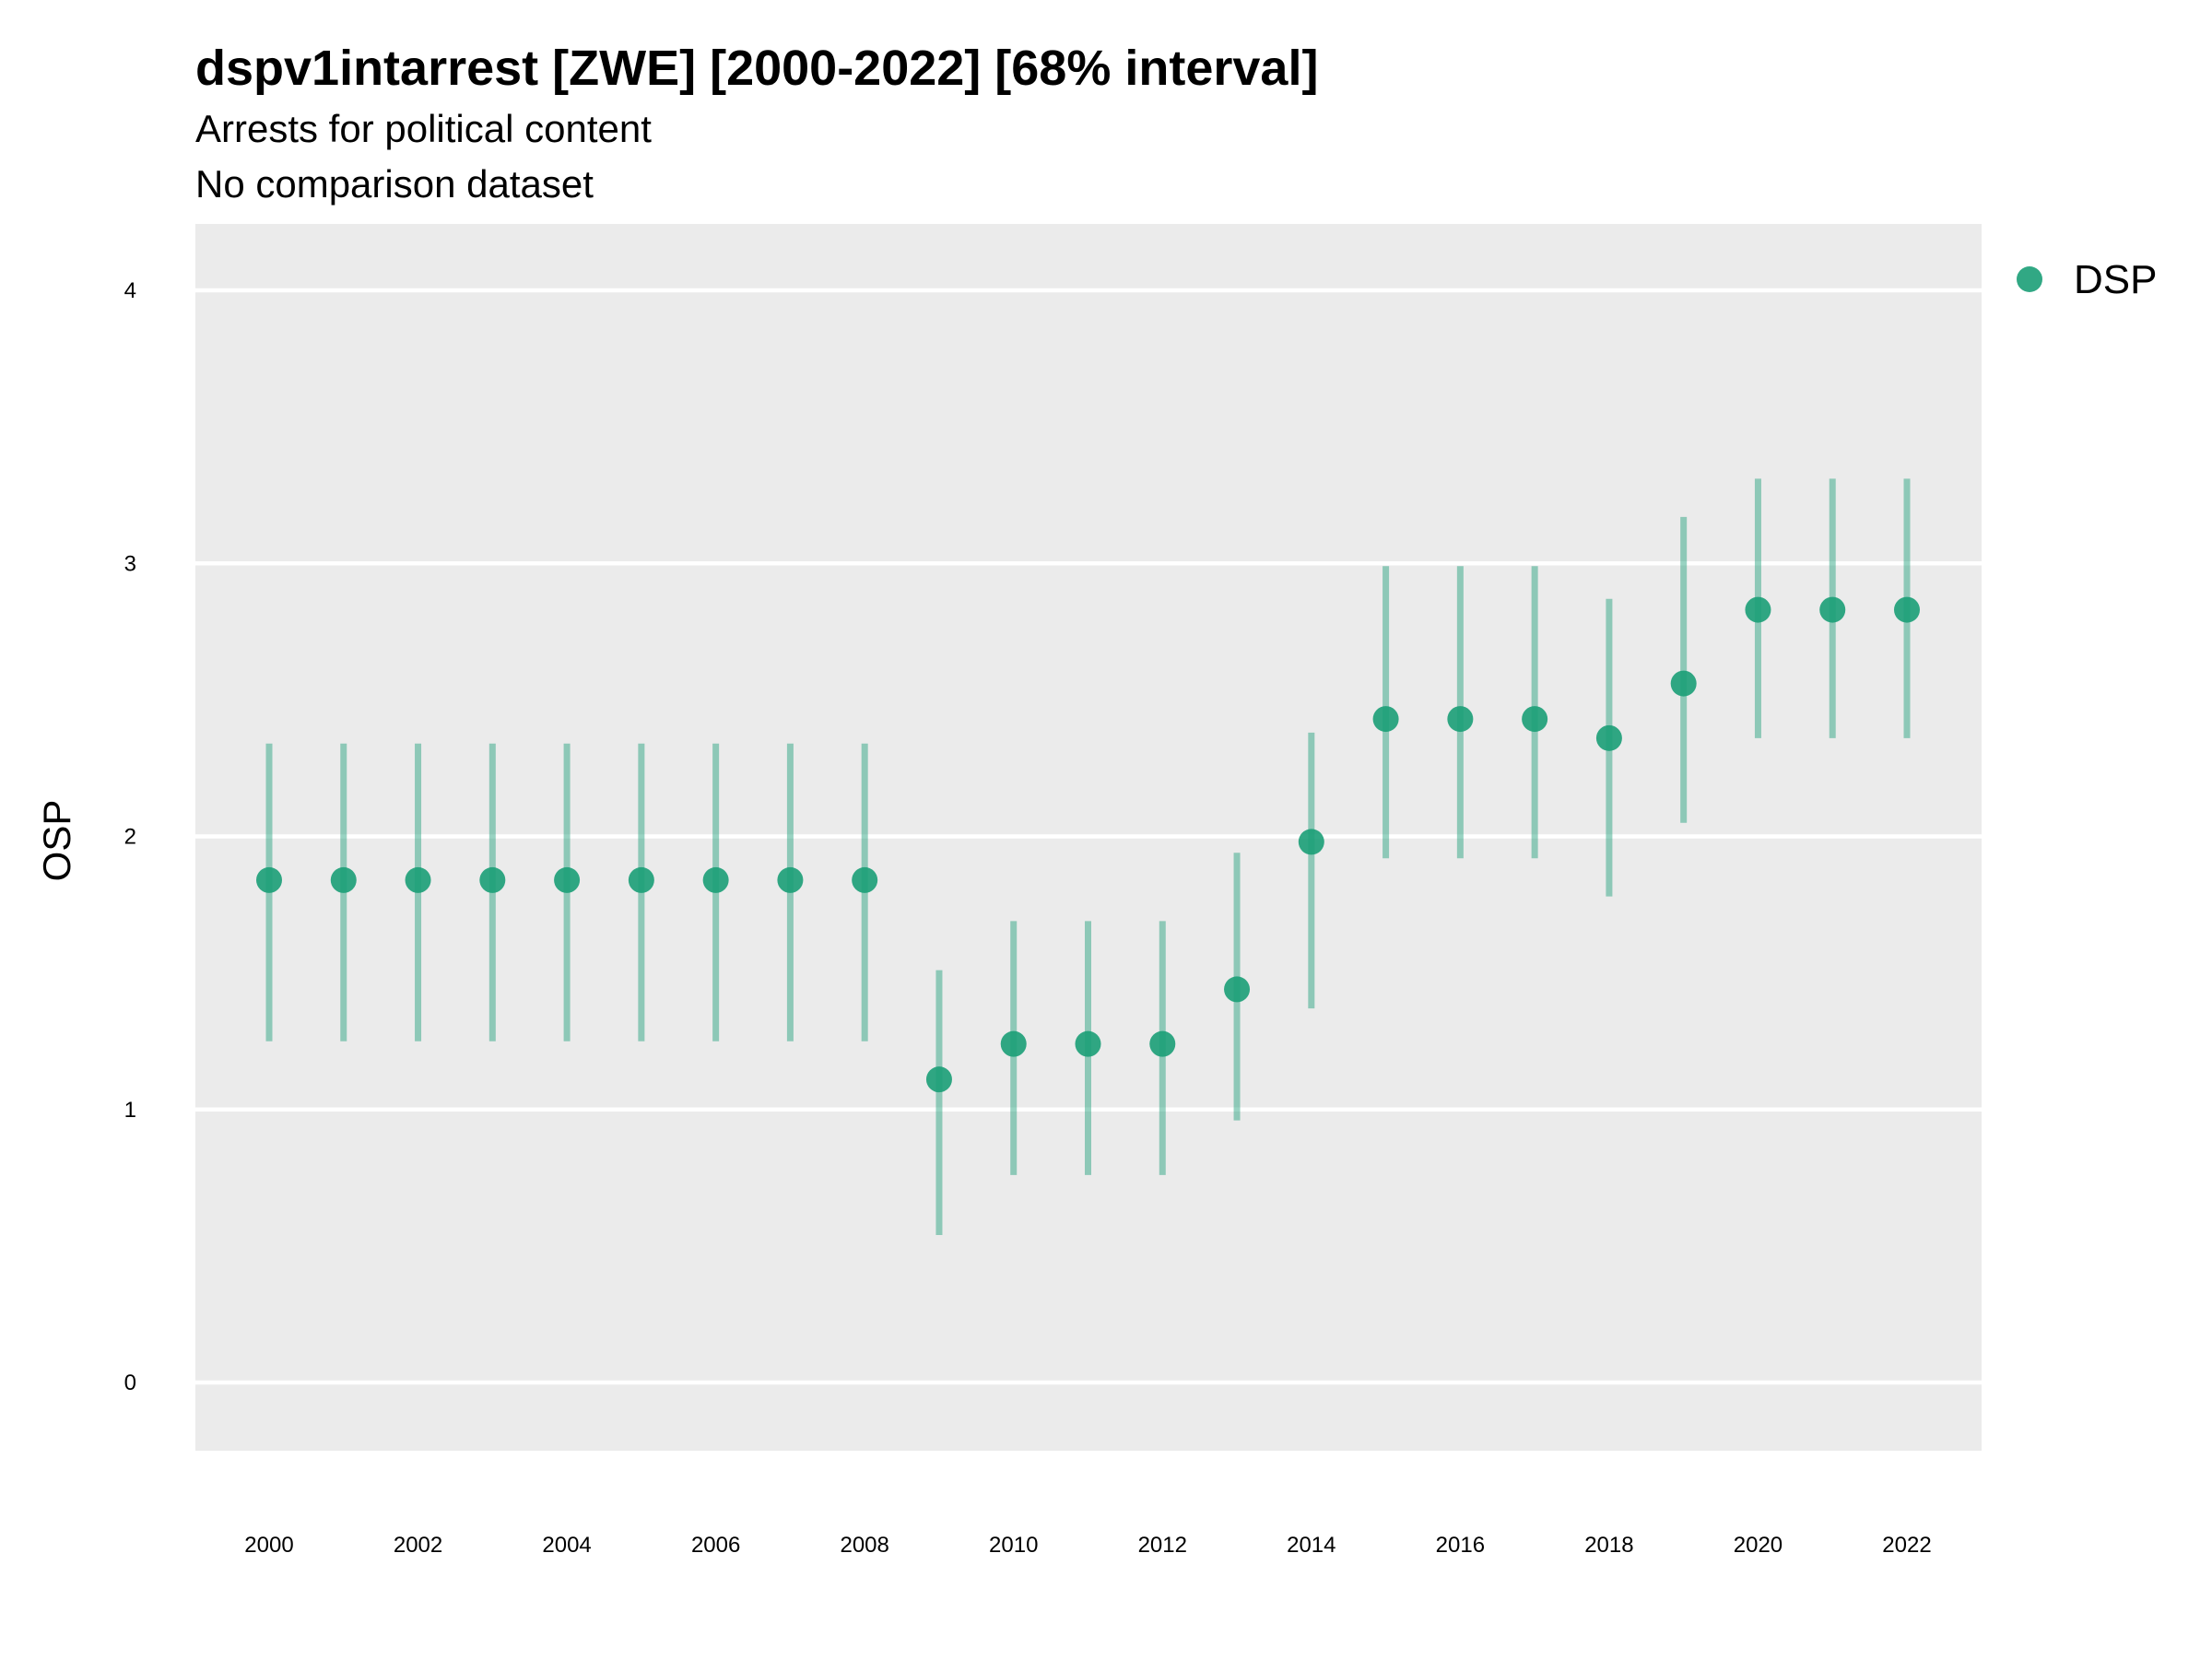 The image size is (2212, 1659). What do you see at coordinates (130, 837) in the screenshot?
I see `y-tick-label: 2` at bounding box center [130, 837].